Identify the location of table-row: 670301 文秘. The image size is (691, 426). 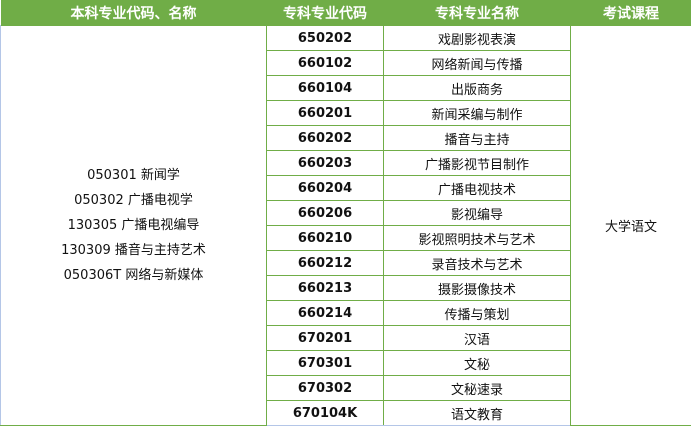
(346, 363).